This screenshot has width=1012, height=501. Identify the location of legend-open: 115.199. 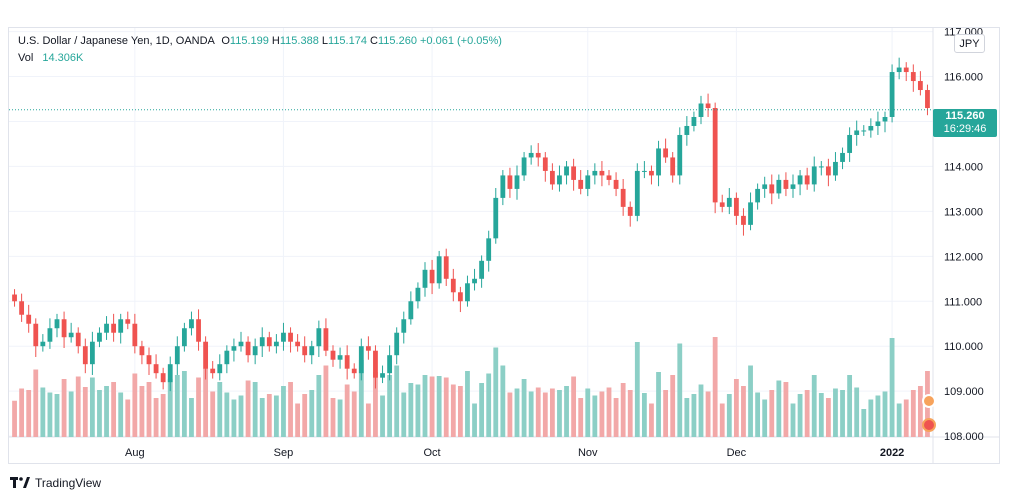
(249, 41).